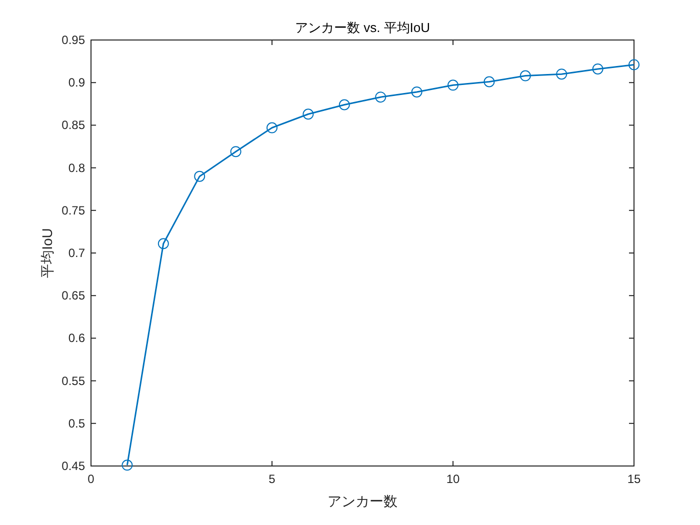 The image size is (700, 525). Describe the element at coordinates (272, 479) in the screenshot. I see `xtick: 5` at that location.